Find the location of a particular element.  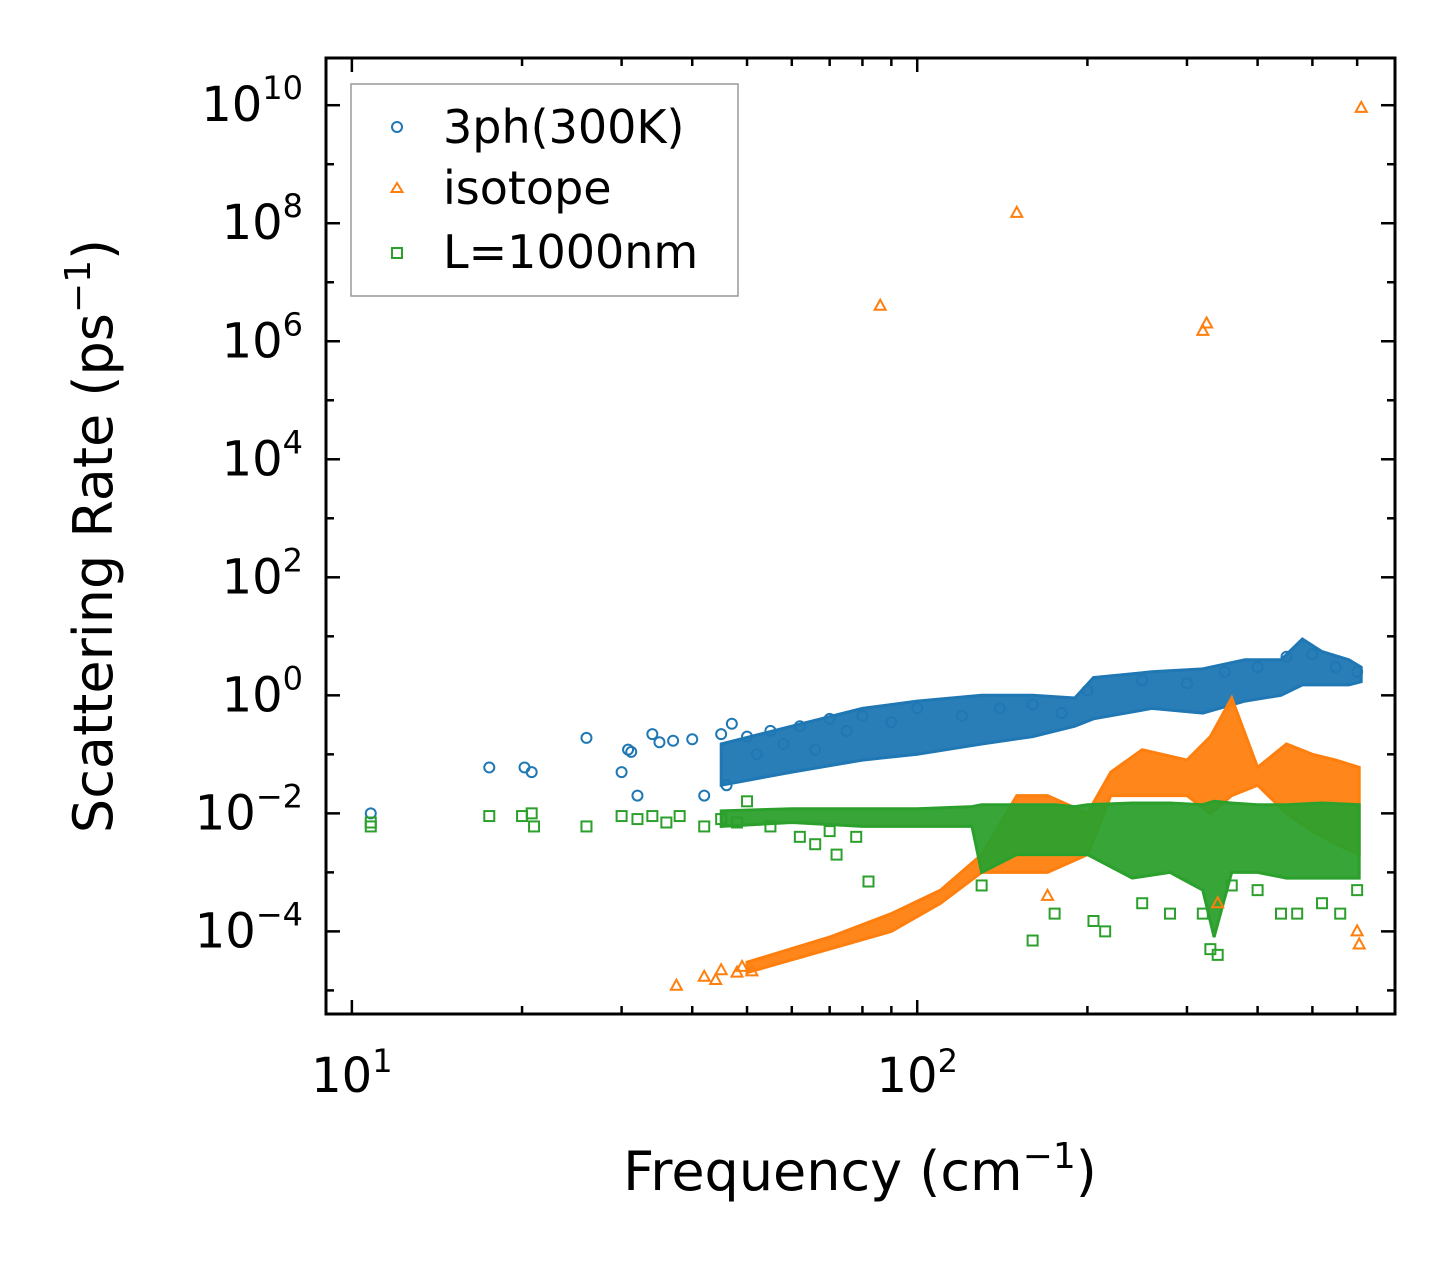

y-tick-label-1: 10⁸ is located at coordinates (262, 219).